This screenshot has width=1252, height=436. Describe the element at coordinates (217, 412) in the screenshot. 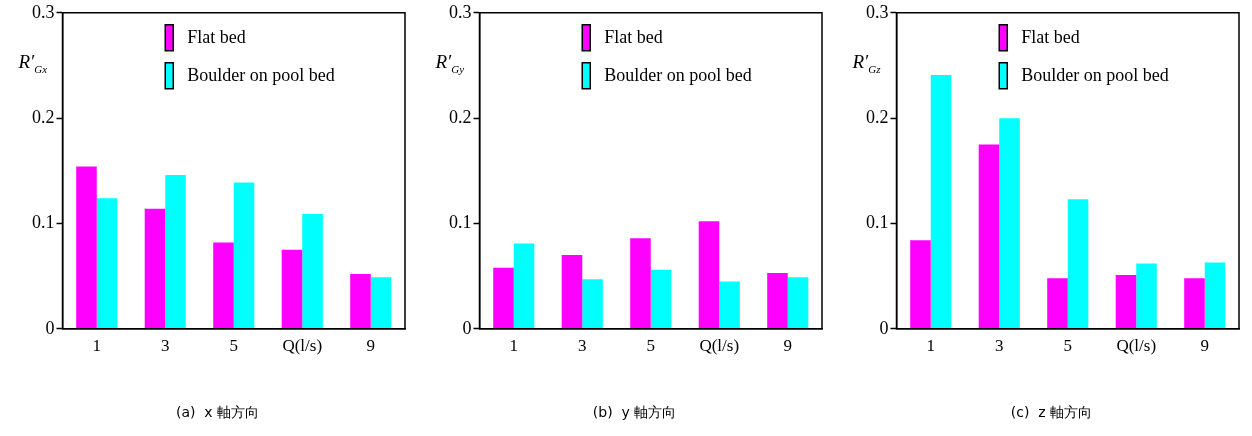

I see `text: (a) x 軸方向` at that location.